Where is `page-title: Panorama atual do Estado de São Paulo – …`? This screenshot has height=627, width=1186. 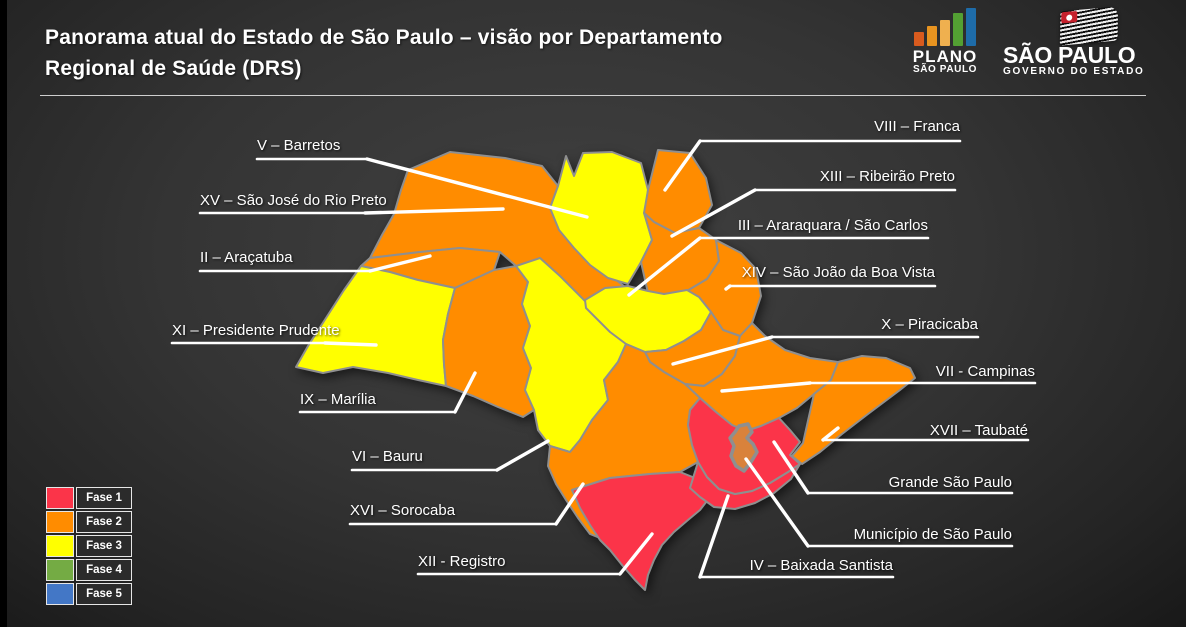 page-title: Panorama atual do Estado de São Paulo – … is located at coordinates (384, 53).